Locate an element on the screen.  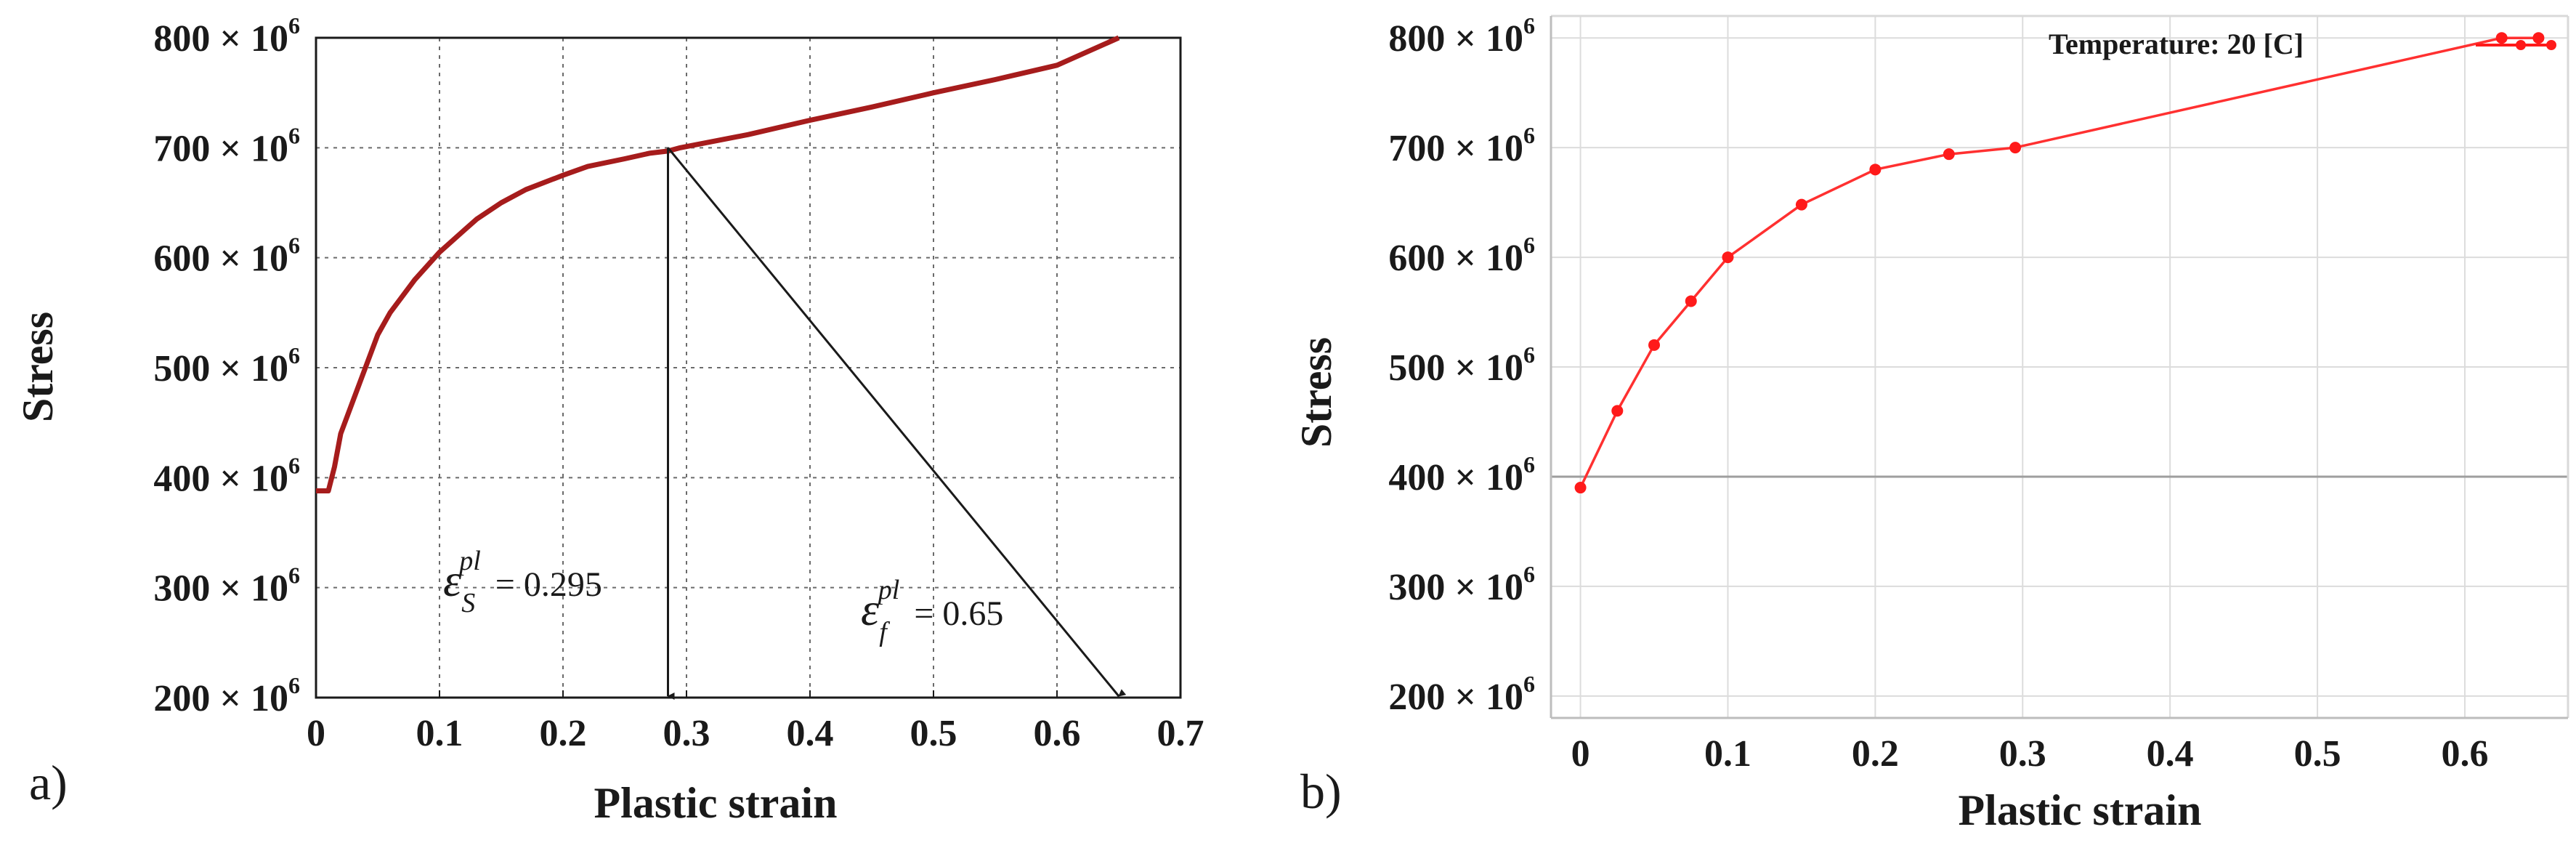
panel-b-y-axis-title: Stress is located at coordinates (1316, 392).